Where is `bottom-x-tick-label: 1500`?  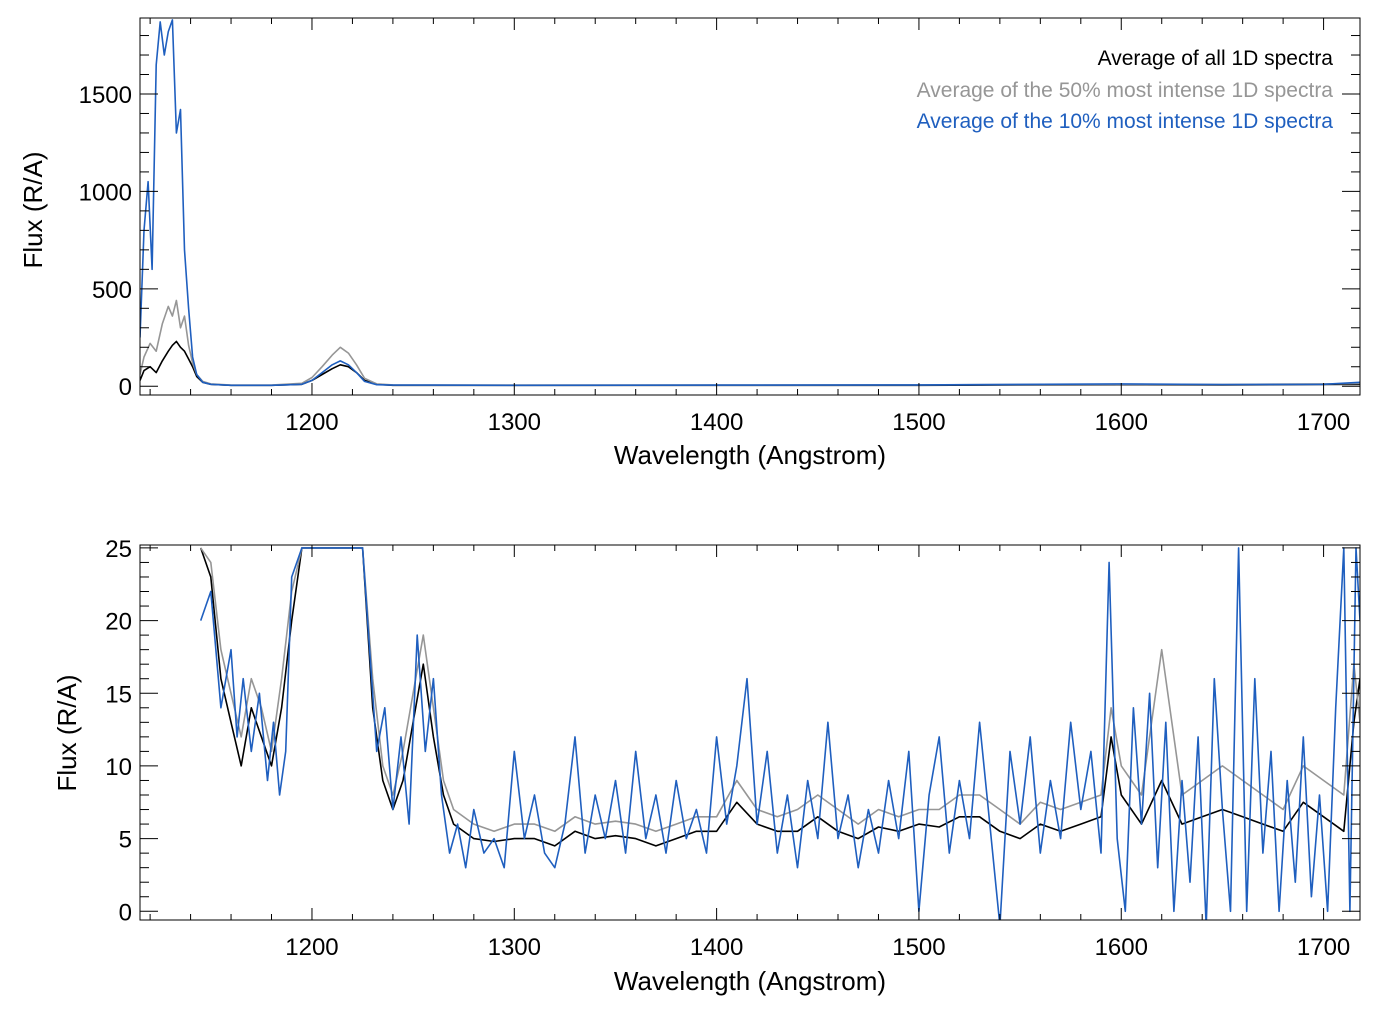 bottom-x-tick-label: 1500 is located at coordinates (918, 947).